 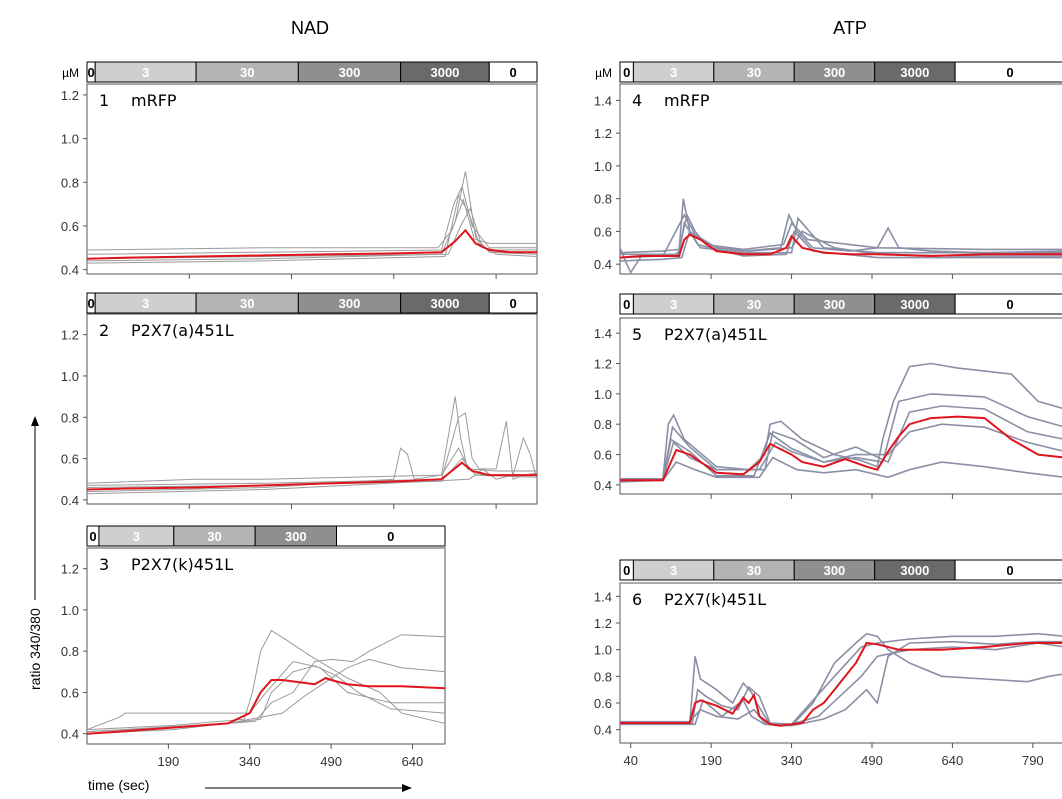 I want to click on chart-panel-1: 0 3 30 300 3000 0 µM 0.4 0.6 0.8 1.0 1.2 1 mRFP, so click(x=299, y=170).